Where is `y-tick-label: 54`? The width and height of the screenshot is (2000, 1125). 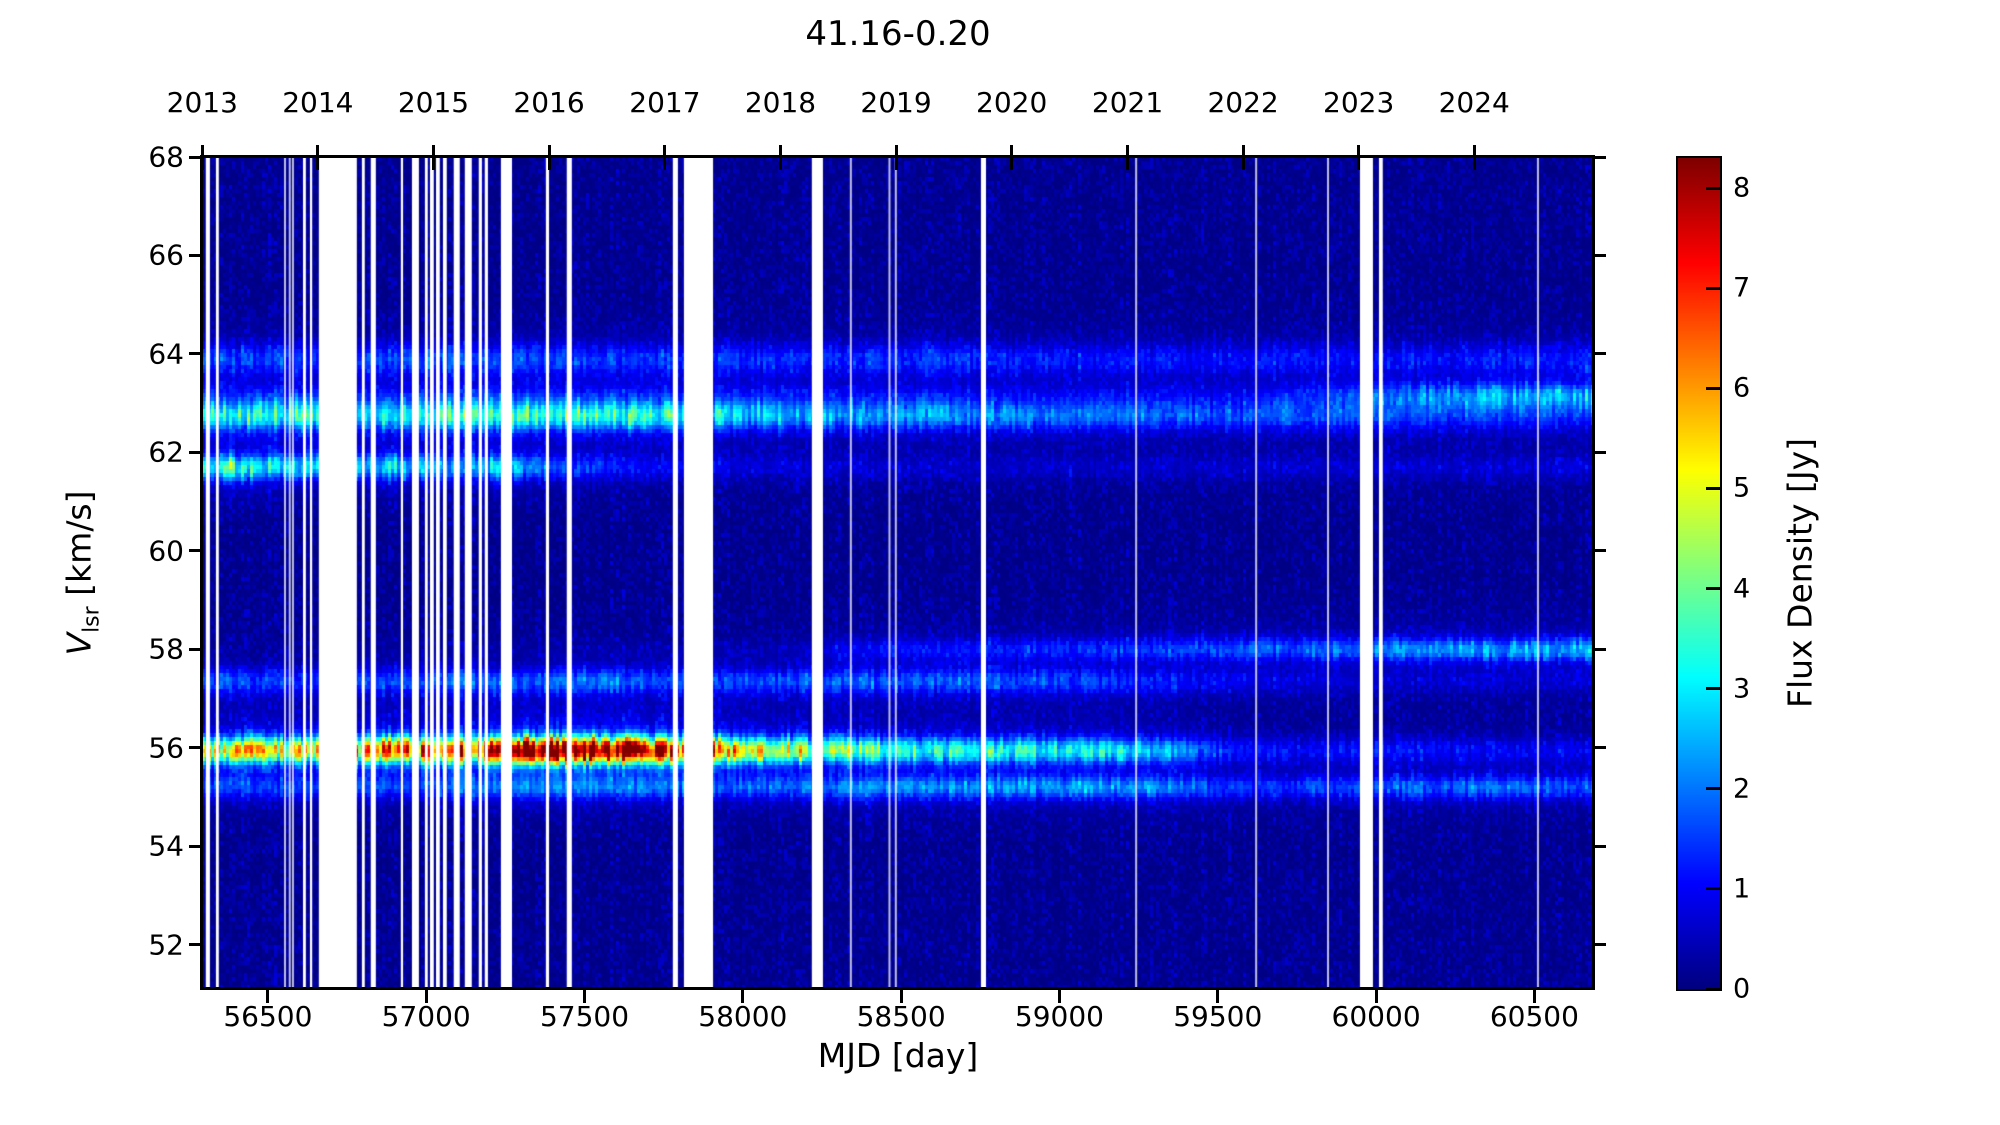 y-tick-label: 54 is located at coordinates (166, 846).